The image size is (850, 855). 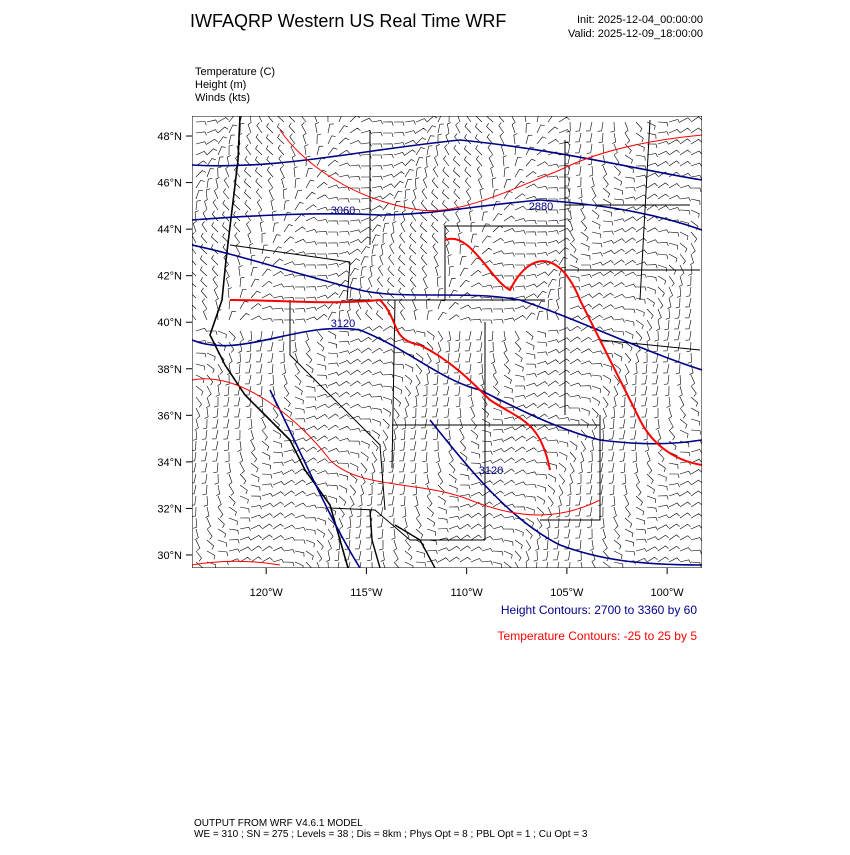 What do you see at coordinates (599, 610) in the screenshot?
I see `height-legend: Height Contours: 2700 to 3360 by 60` at bounding box center [599, 610].